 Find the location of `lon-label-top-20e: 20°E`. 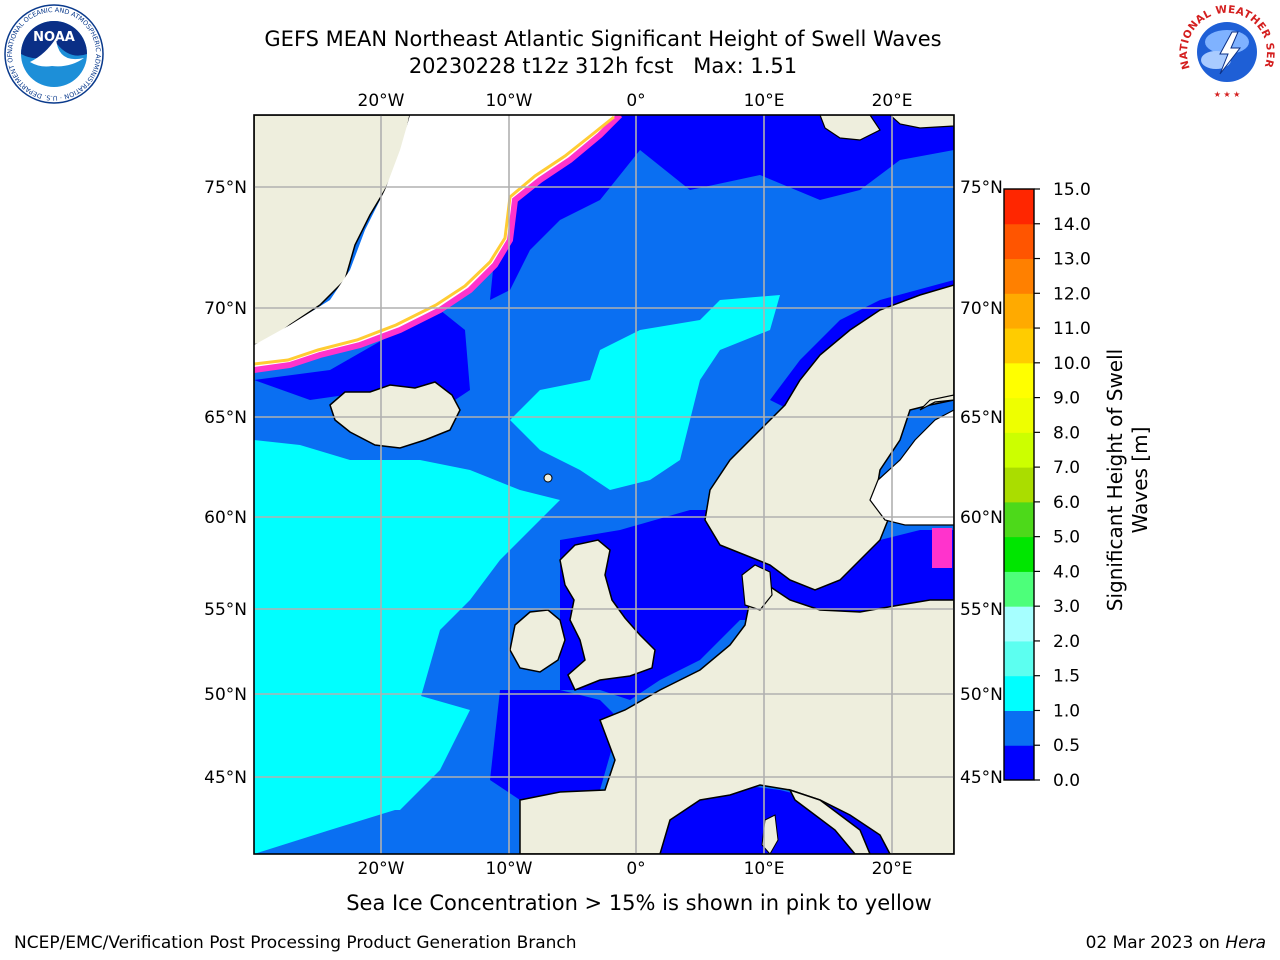

lon-label-top-20e: 20°E is located at coordinates (892, 101).